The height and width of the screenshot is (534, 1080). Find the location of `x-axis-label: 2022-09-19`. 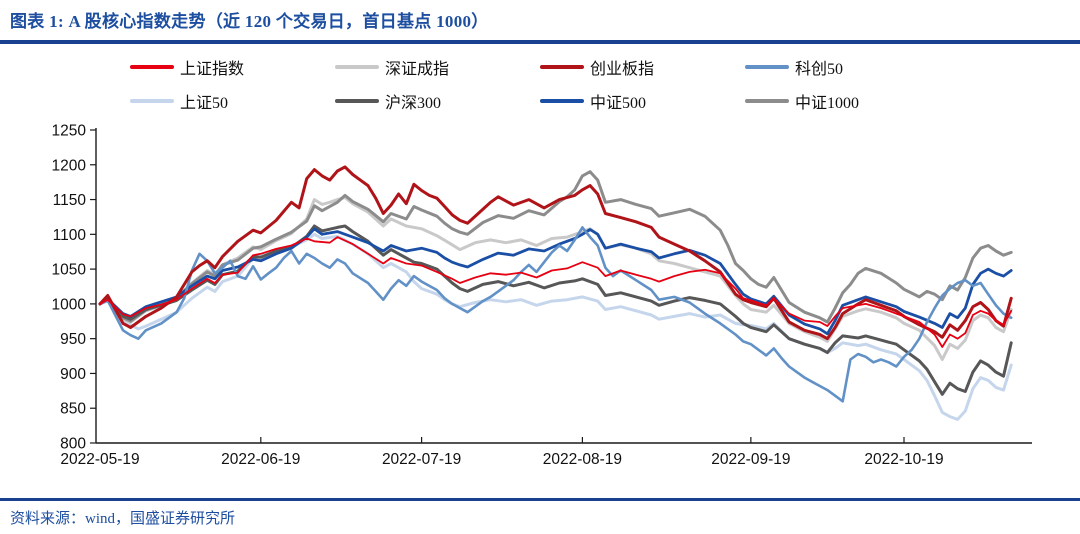

x-axis-label: 2022-09-19 is located at coordinates (750, 459).